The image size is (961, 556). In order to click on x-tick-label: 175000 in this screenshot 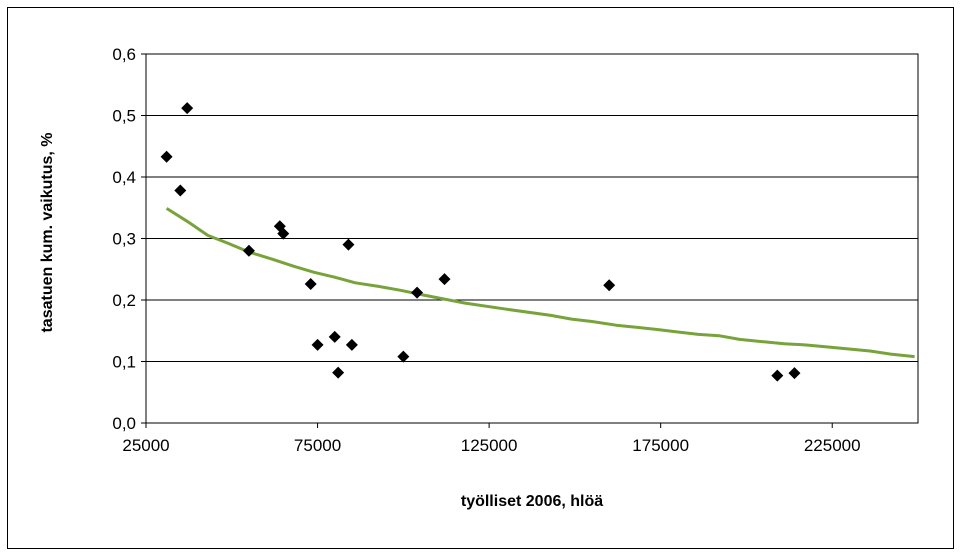, I will do `click(660, 445)`.